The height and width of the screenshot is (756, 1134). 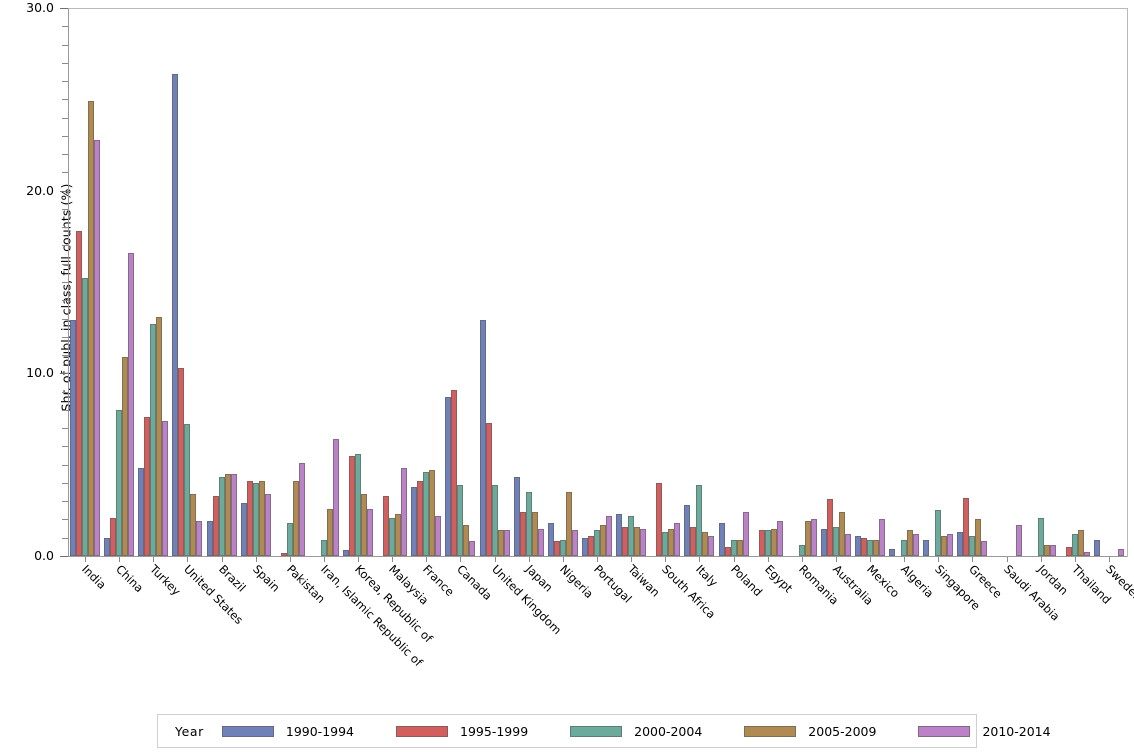 I want to click on legend-label: 1990-1994, so click(x=320, y=731).